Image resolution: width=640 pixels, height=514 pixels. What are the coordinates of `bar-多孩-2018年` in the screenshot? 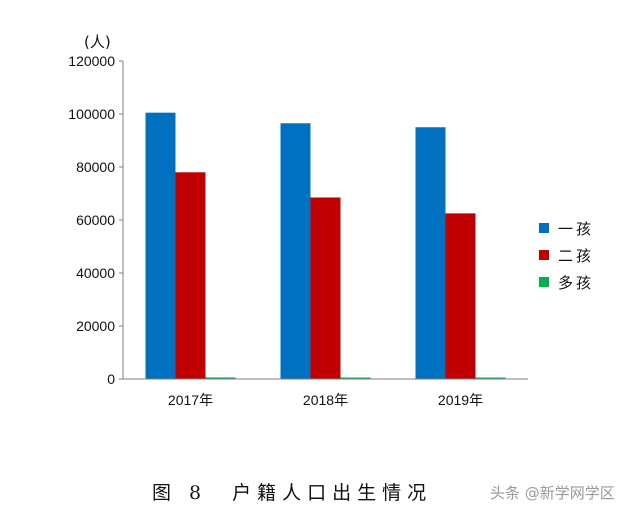 It's located at (355, 378).